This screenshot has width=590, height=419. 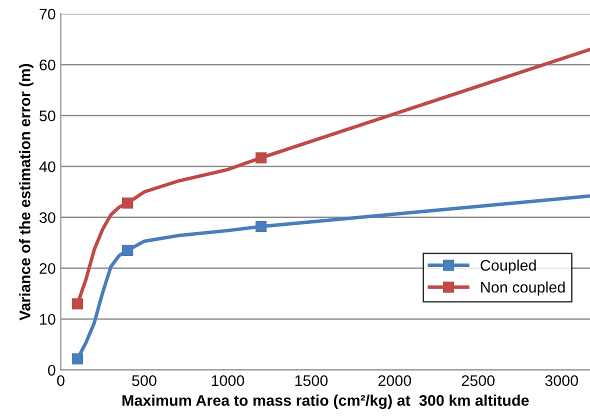 What do you see at coordinates (48, 14) in the screenshot?
I see `y-tick-label: 70` at bounding box center [48, 14].